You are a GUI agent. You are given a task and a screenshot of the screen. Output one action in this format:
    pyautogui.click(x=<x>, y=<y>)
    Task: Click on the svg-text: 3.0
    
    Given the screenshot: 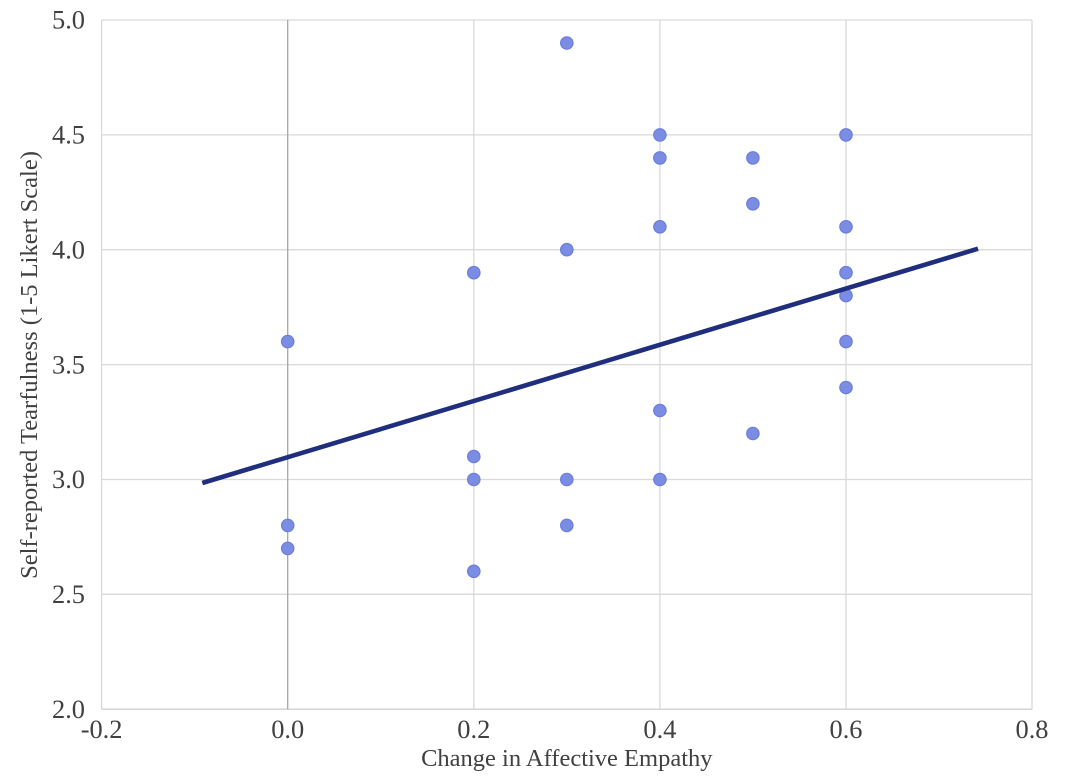 What is the action you would take?
    pyautogui.click(x=68, y=479)
    